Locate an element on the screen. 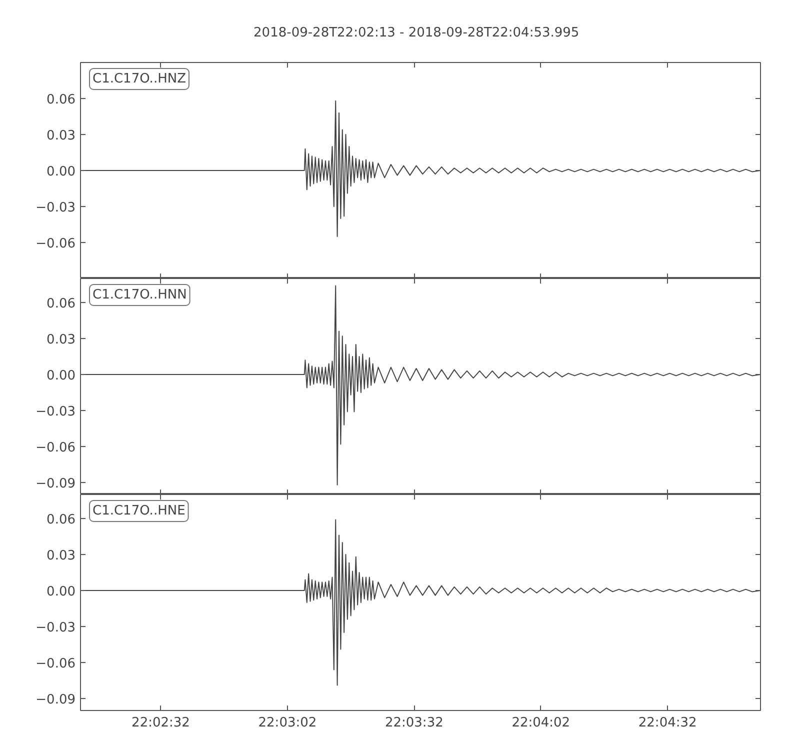 The width and height of the screenshot is (800, 750). x-tick-label: 22:03:02 is located at coordinates (287, 723).